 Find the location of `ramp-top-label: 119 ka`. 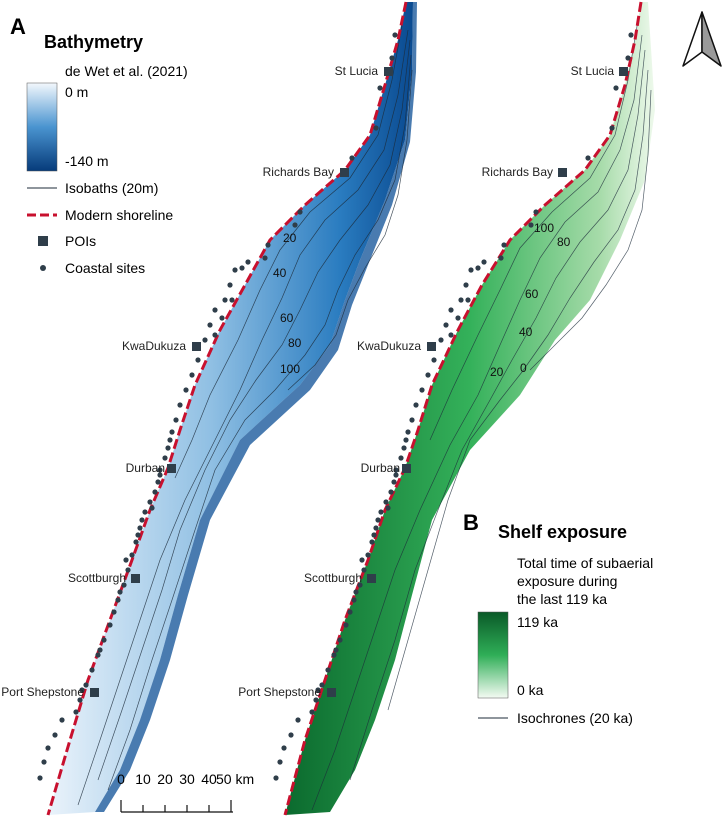

ramp-top-label: 119 ka is located at coordinates (537, 622).